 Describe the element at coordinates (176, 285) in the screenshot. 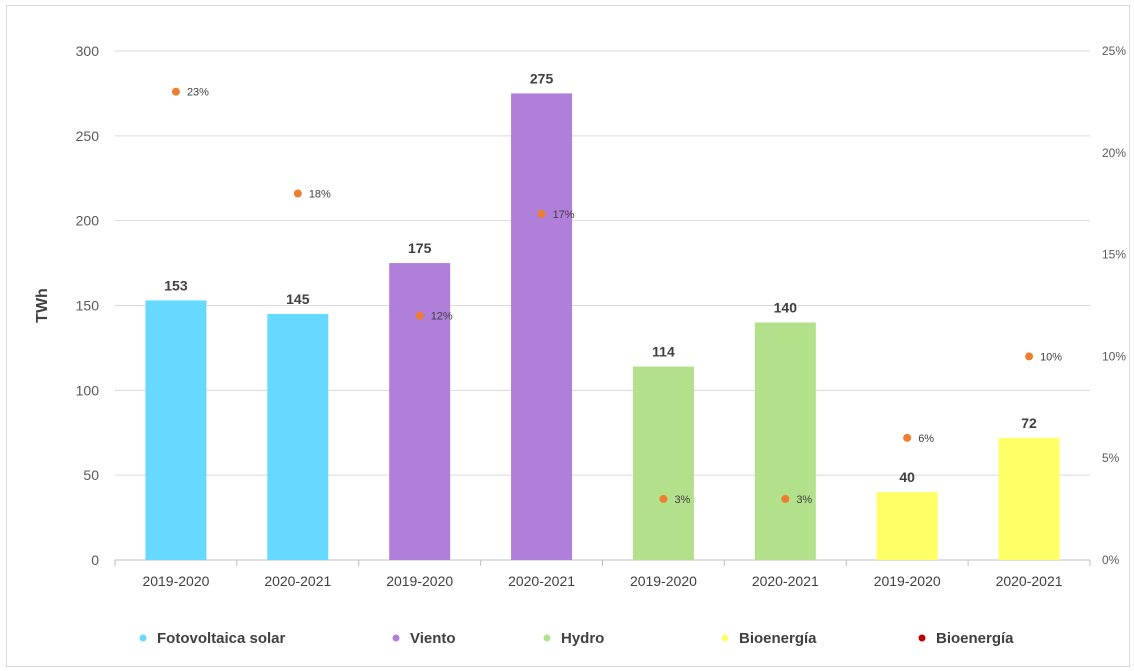

I see `bar-data-label: 153` at that location.